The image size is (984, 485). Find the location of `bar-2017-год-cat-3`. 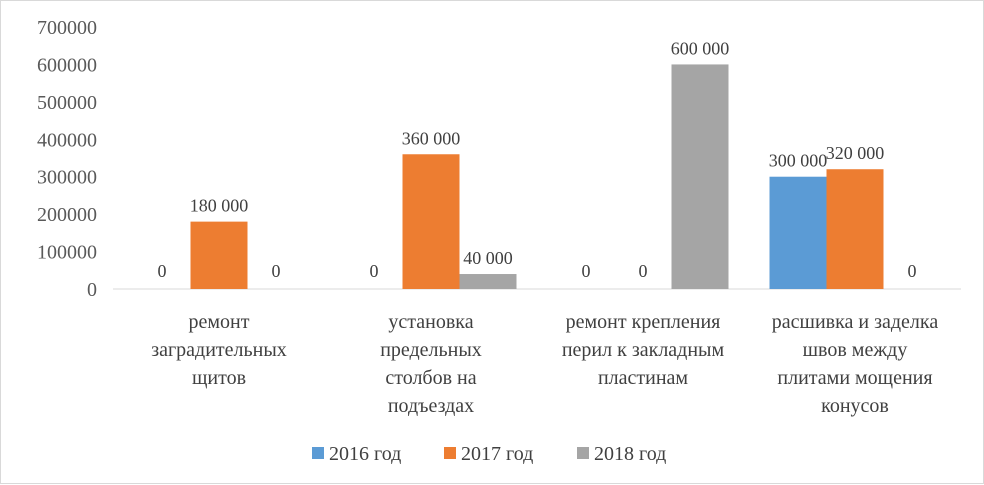

bar-2017-год-cat-3 is located at coordinates (855, 229).